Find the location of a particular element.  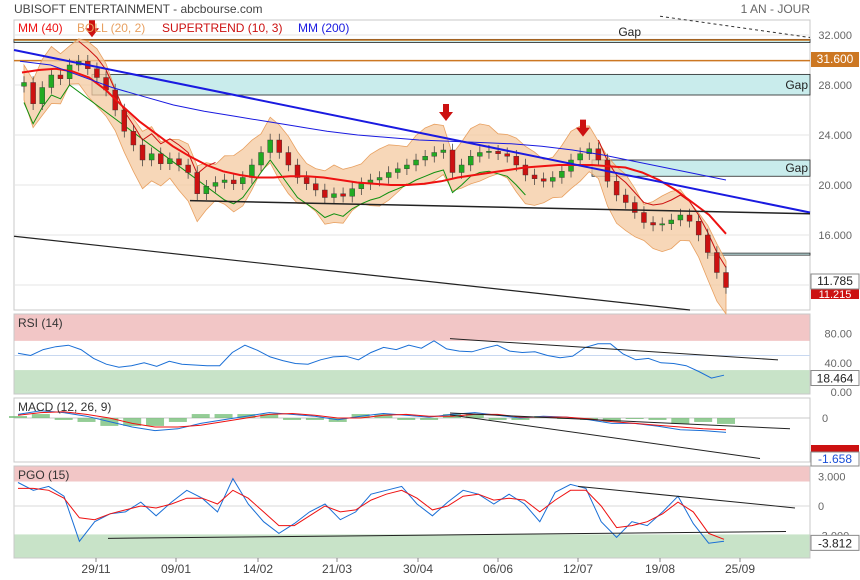

pgo-tick-label: 0 is located at coordinates (821, 507).